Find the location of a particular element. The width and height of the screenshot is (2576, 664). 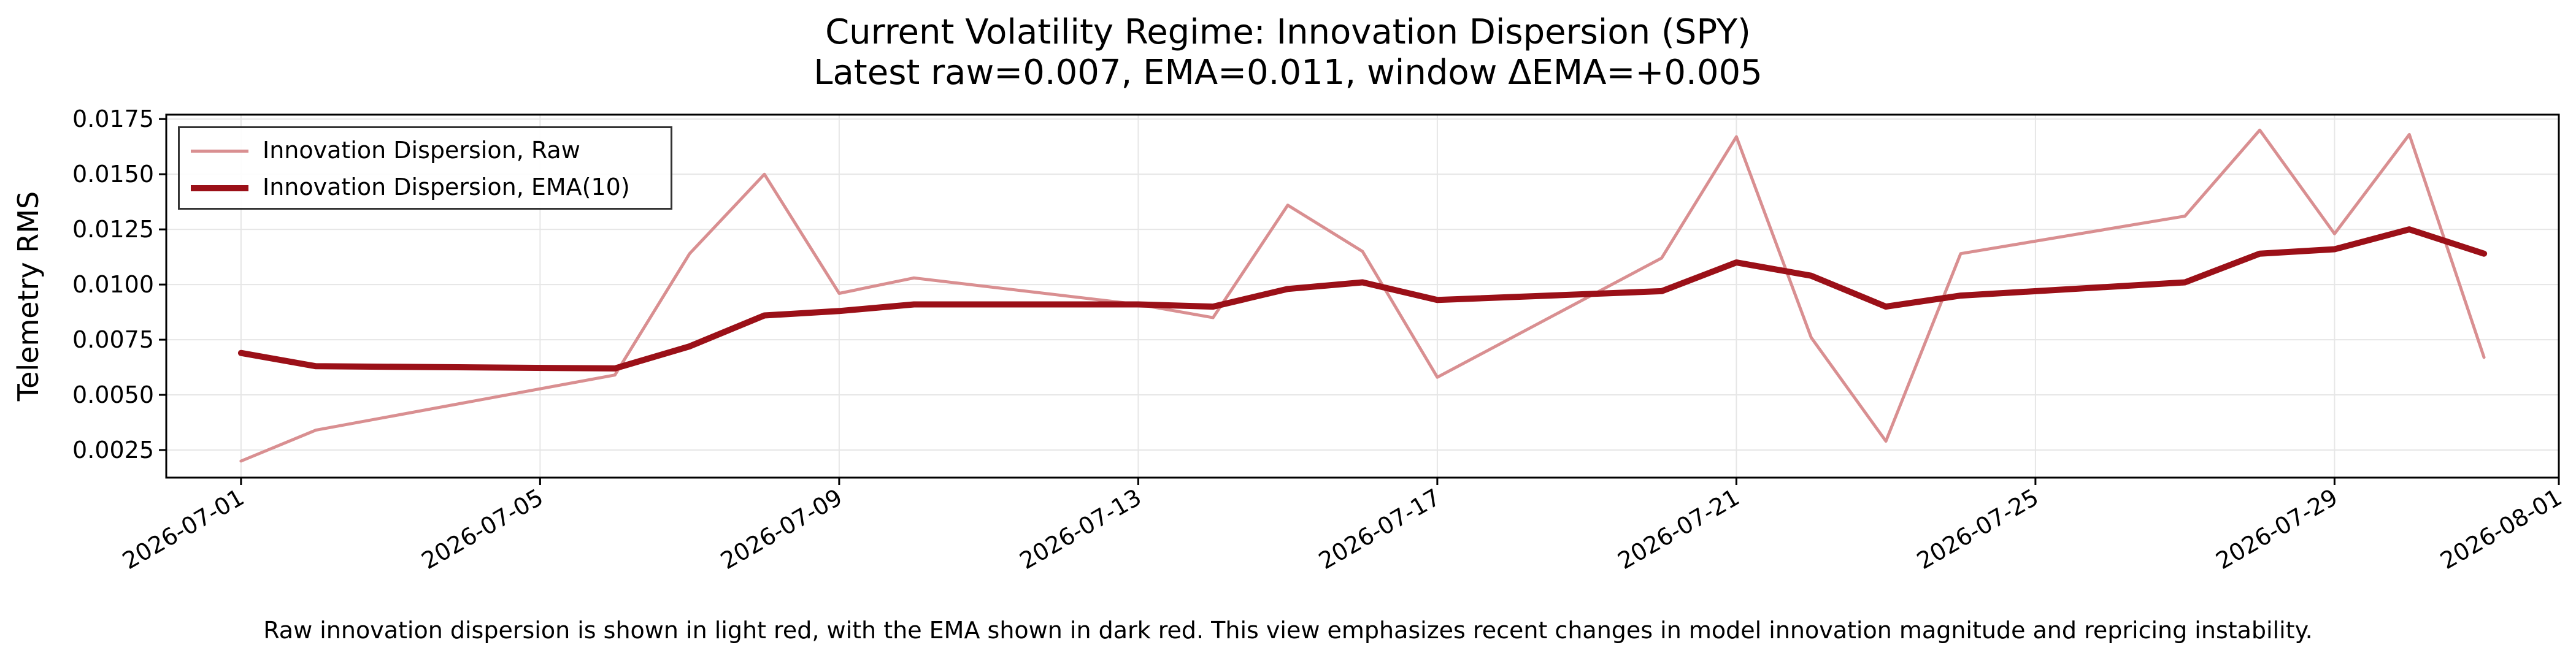

y-axis-label: Telemetry RMS is located at coordinates (29, 296).